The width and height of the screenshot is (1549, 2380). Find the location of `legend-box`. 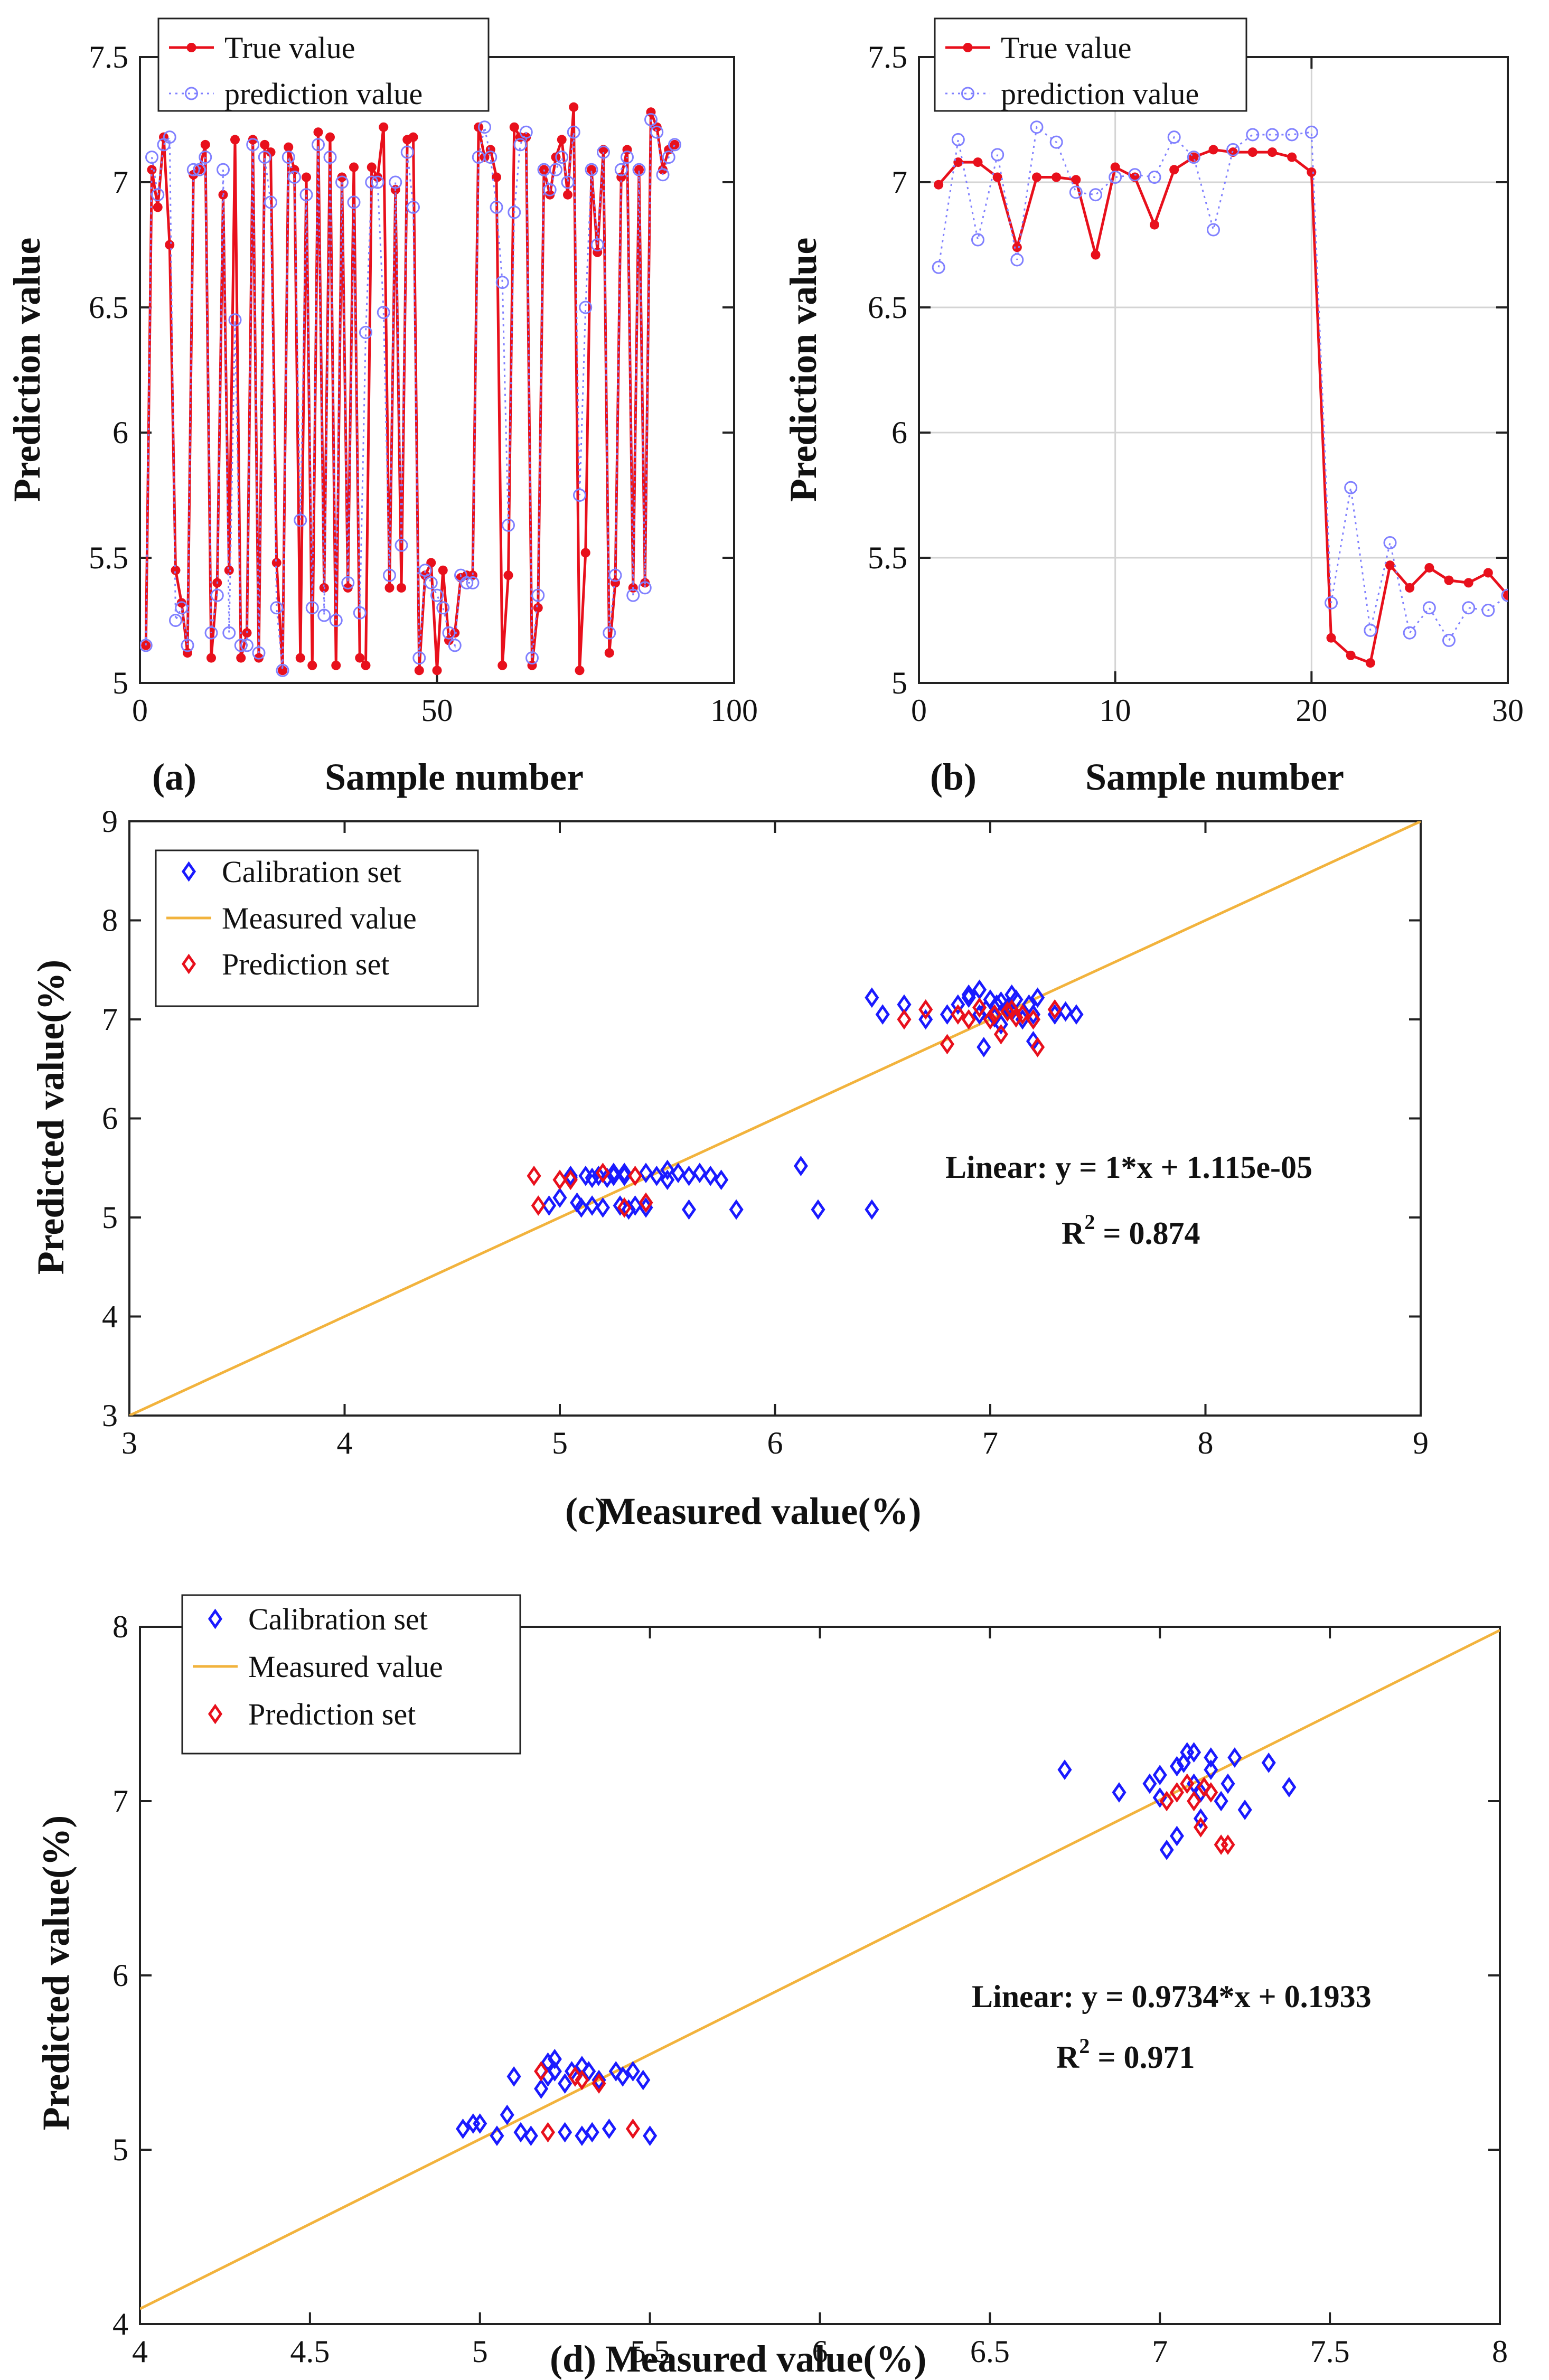

legend-box is located at coordinates (317, 928).